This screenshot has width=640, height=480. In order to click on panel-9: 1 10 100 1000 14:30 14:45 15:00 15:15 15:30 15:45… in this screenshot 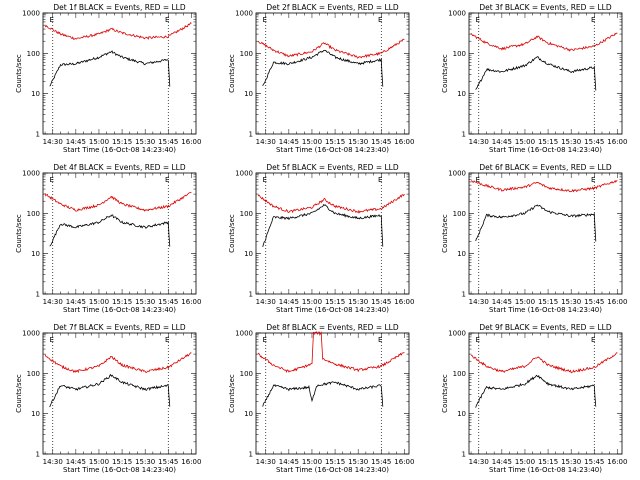, I will do `click(534, 398)`.